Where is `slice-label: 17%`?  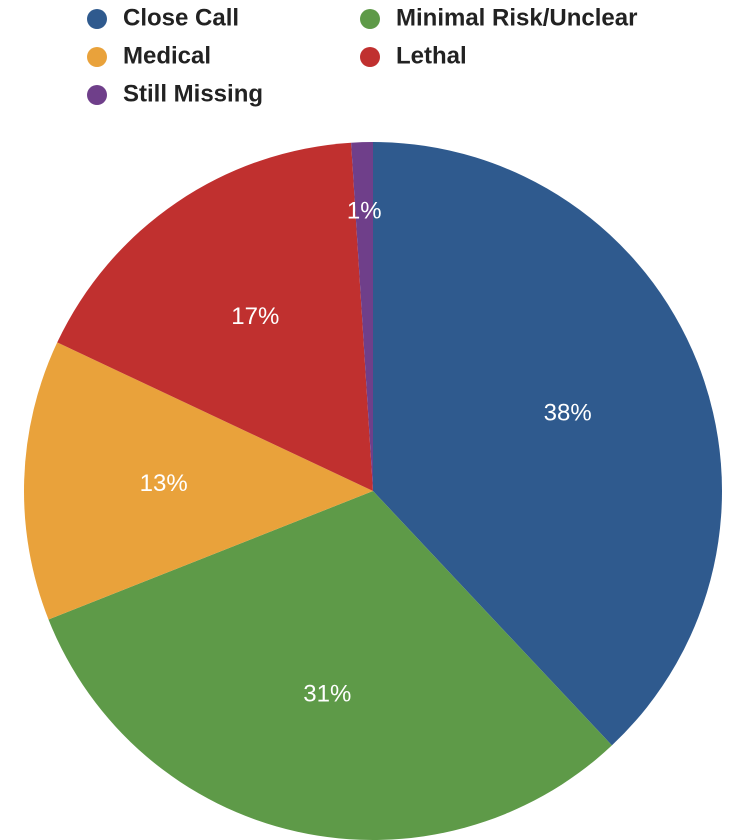 slice-label: 17% is located at coordinates (255, 316).